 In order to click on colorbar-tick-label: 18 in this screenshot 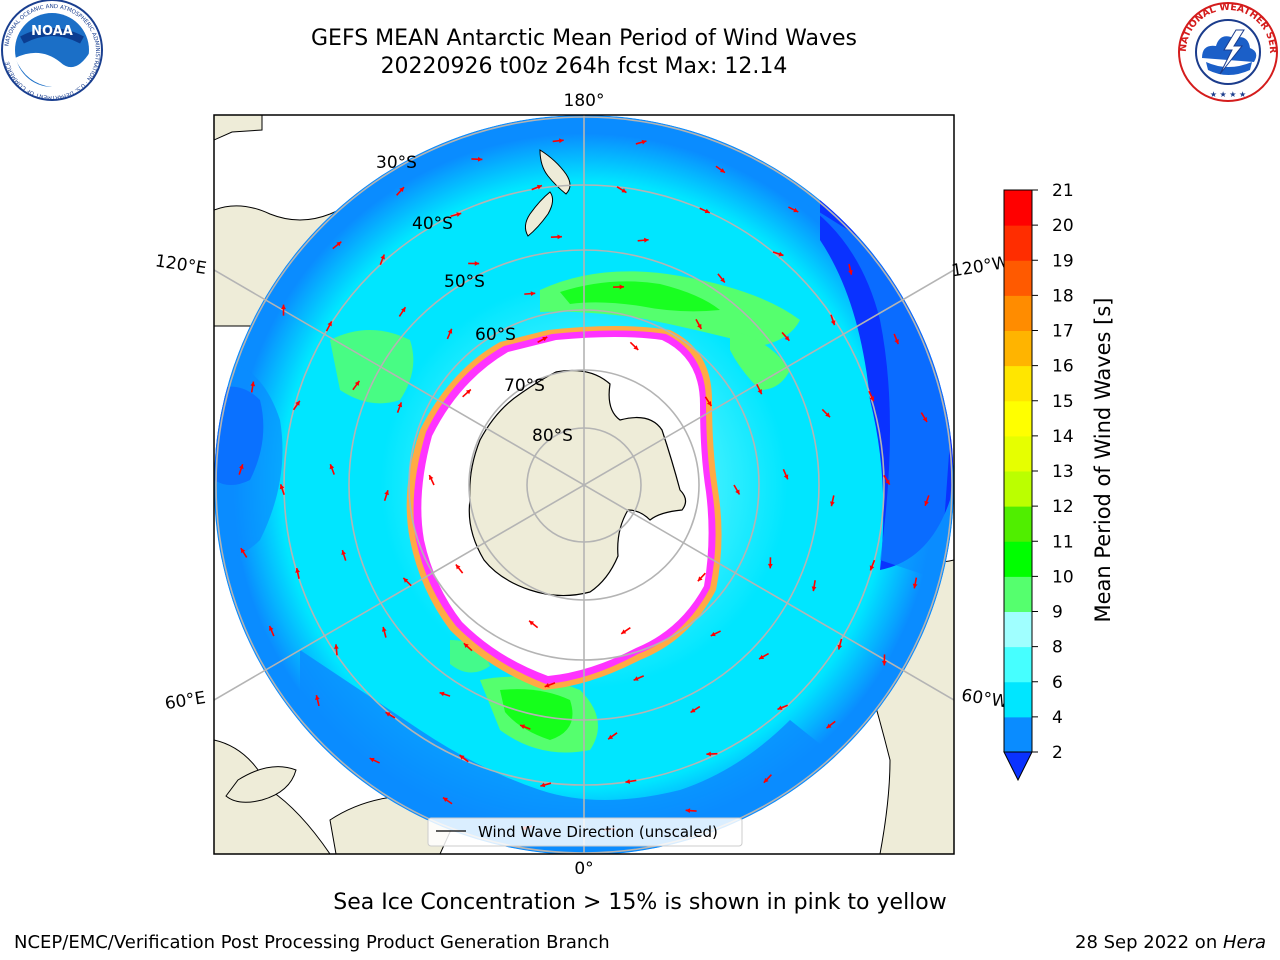, I will do `click(1063, 296)`.